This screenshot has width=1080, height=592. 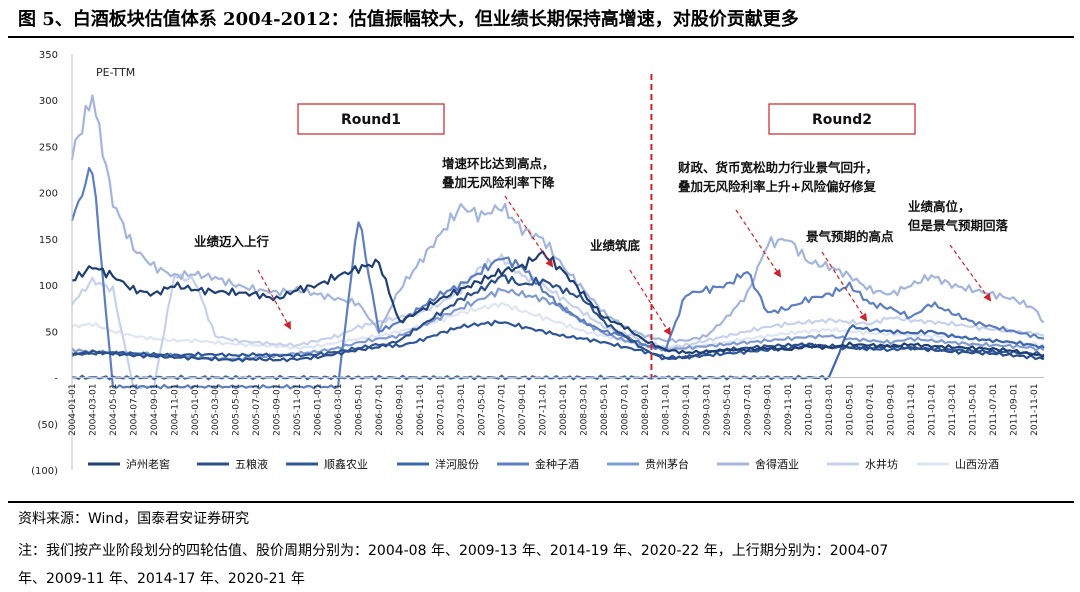 What do you see at coordinates (777, 167) in the screenshot?
I see `annotation-line1: 财政、货币宽松助力行业景气回升，` at bounding box center [777, 167].